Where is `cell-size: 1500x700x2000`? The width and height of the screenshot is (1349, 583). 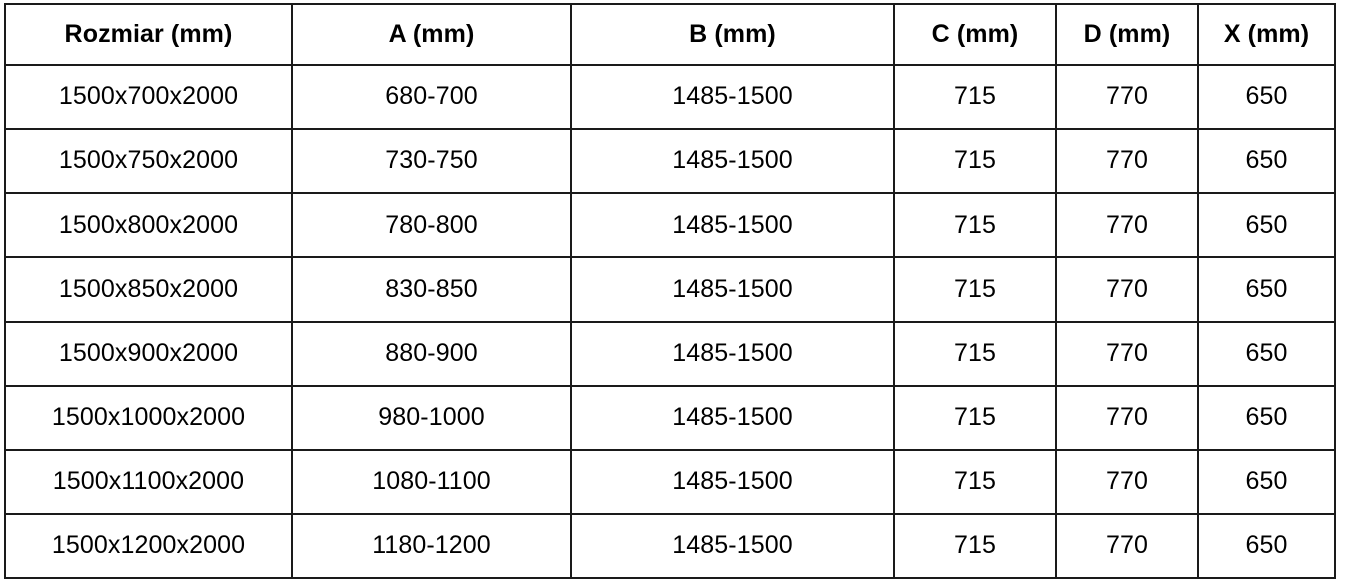 cell-size: 1500x700x2000 is located at coordinates (148, 97).